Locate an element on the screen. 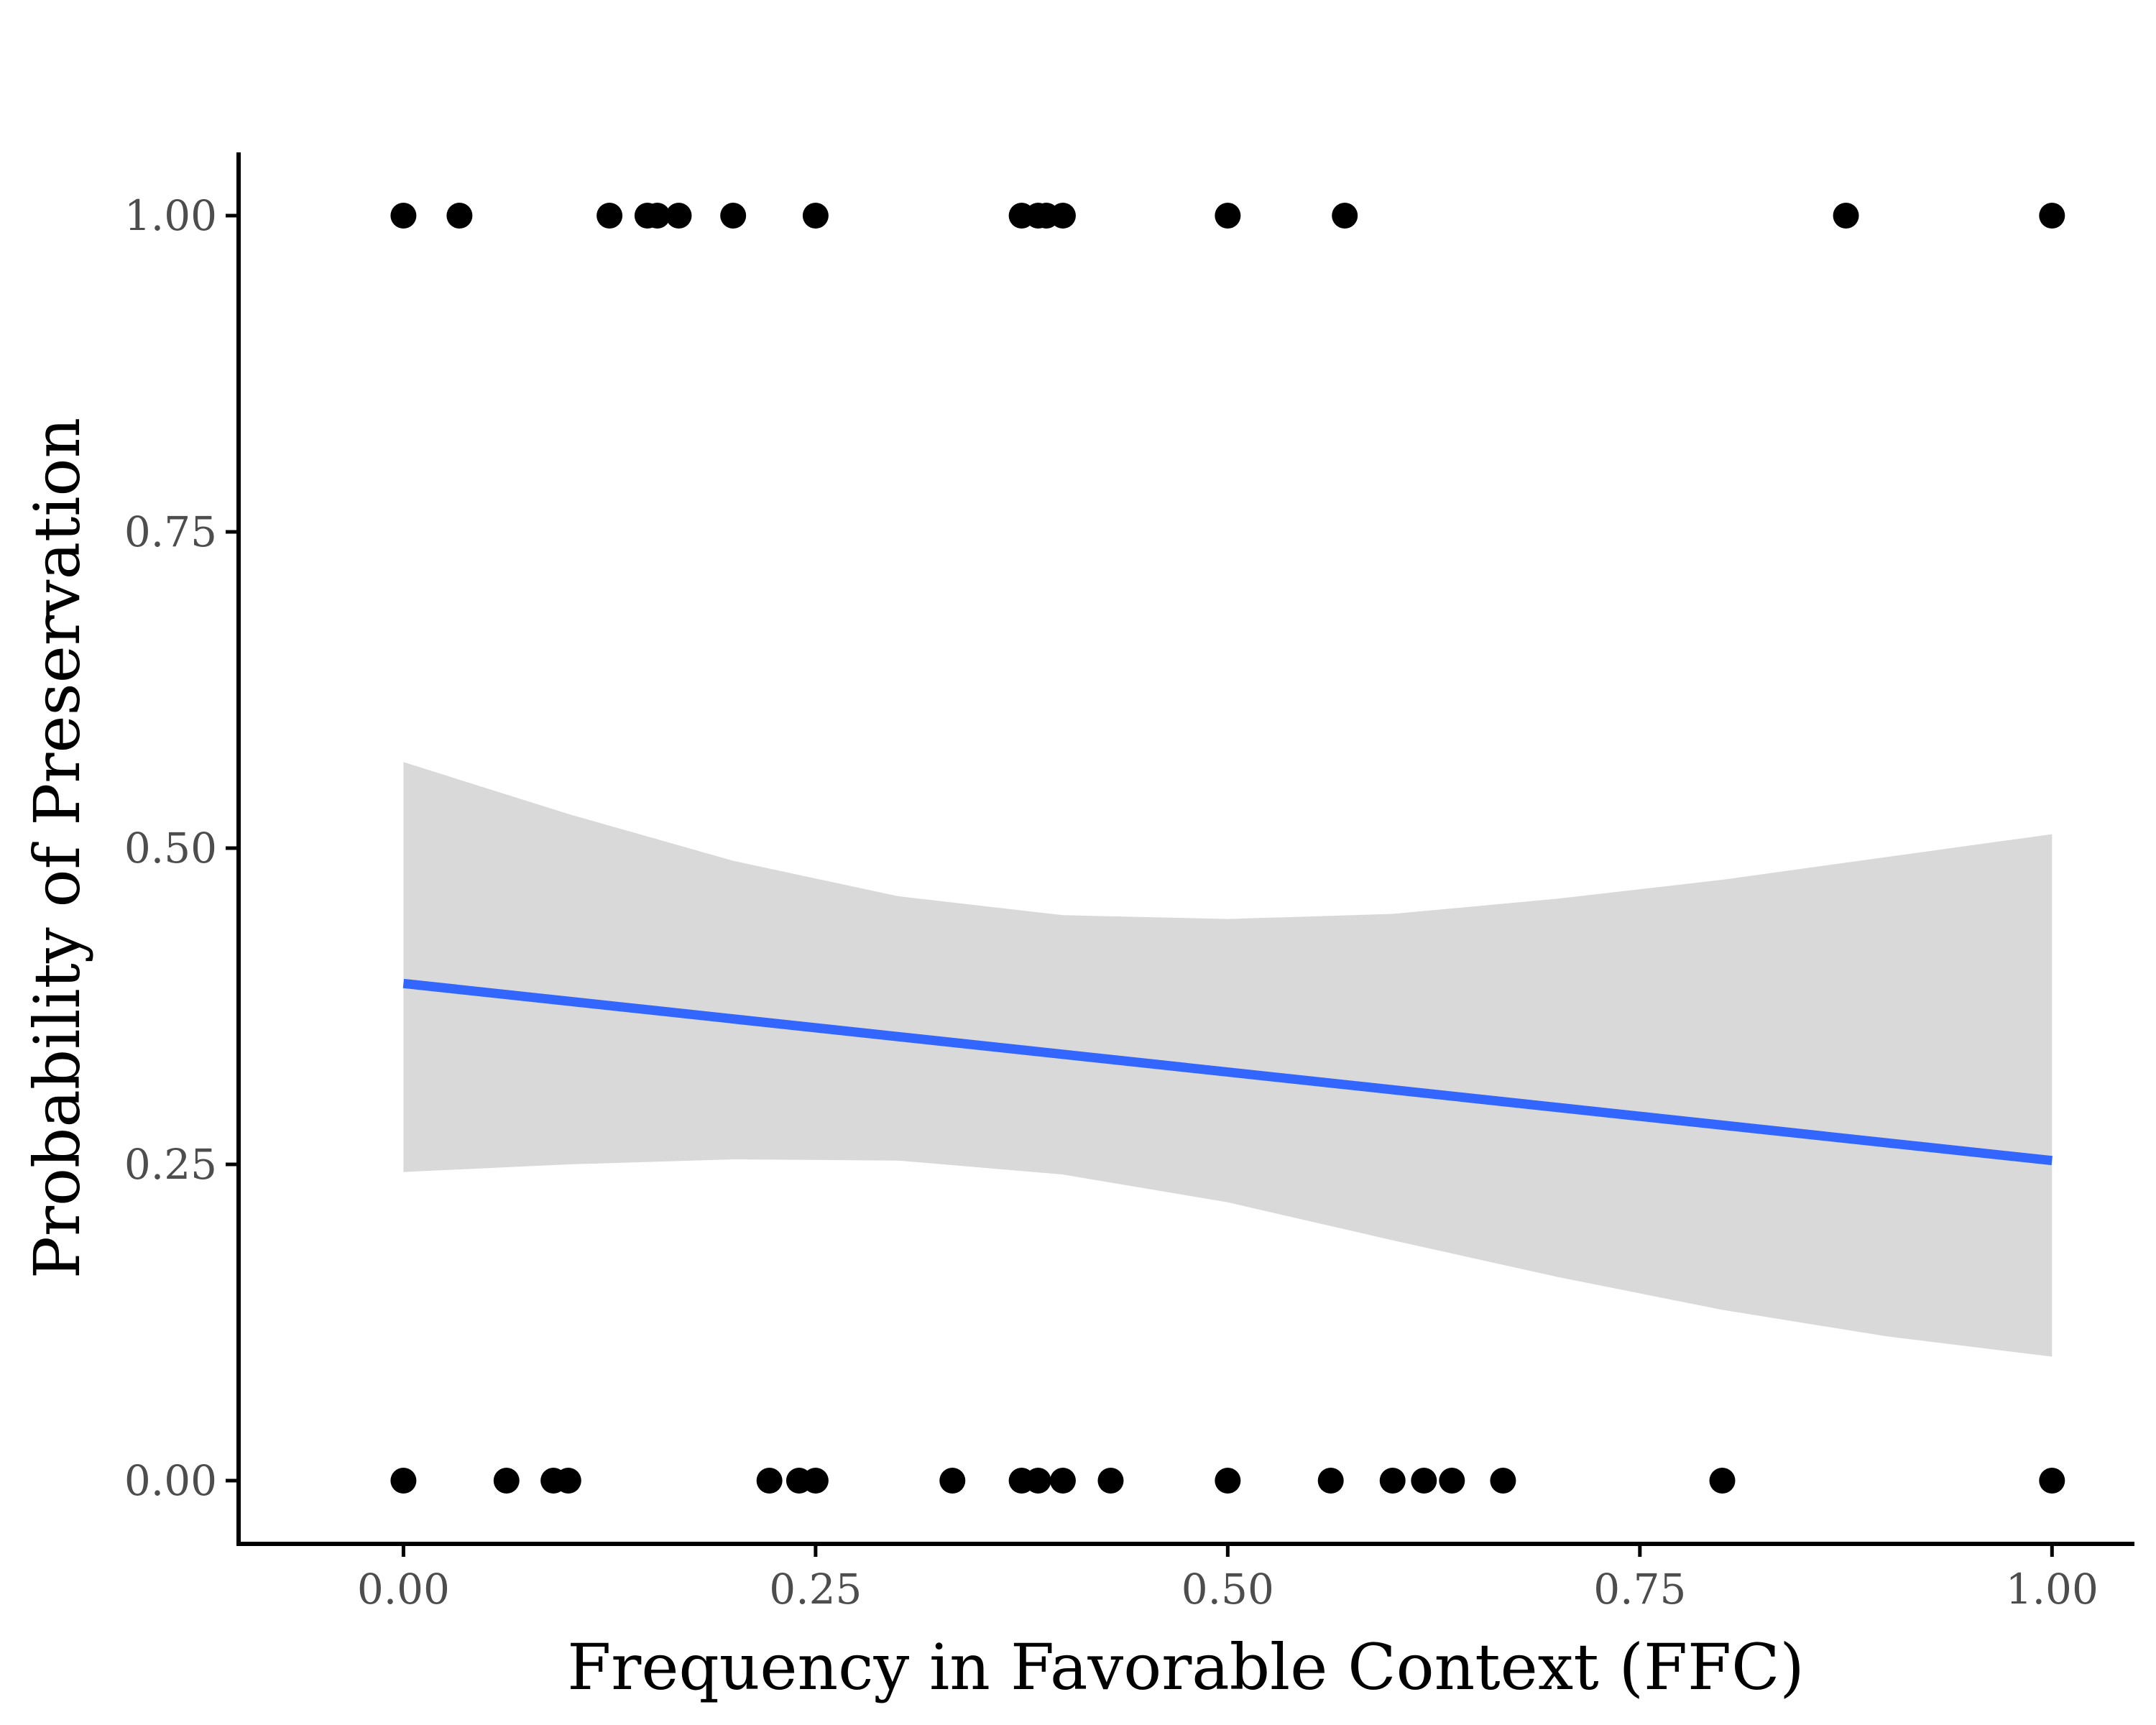 Image resolution: width=2156 pixels, height=1725 pixels. y-tick-label: 0.75 is located at coordinates (170, 531).